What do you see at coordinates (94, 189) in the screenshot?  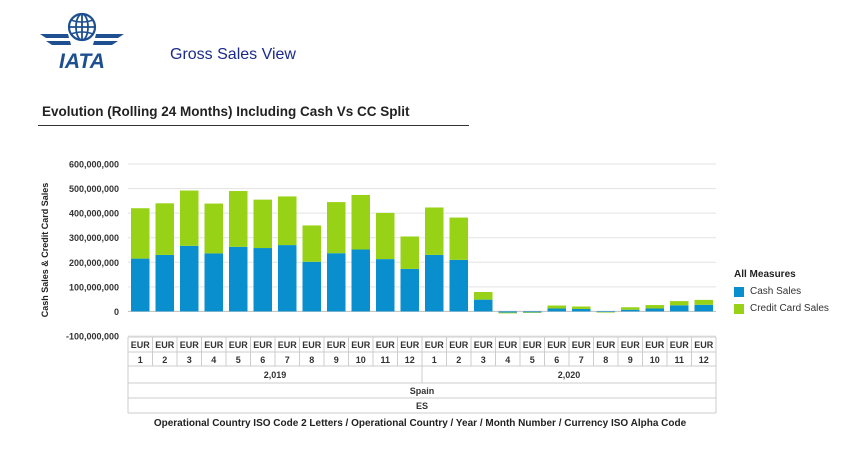 I see `y-tick-label: 500,000,000` at bounding box center [94, 189].